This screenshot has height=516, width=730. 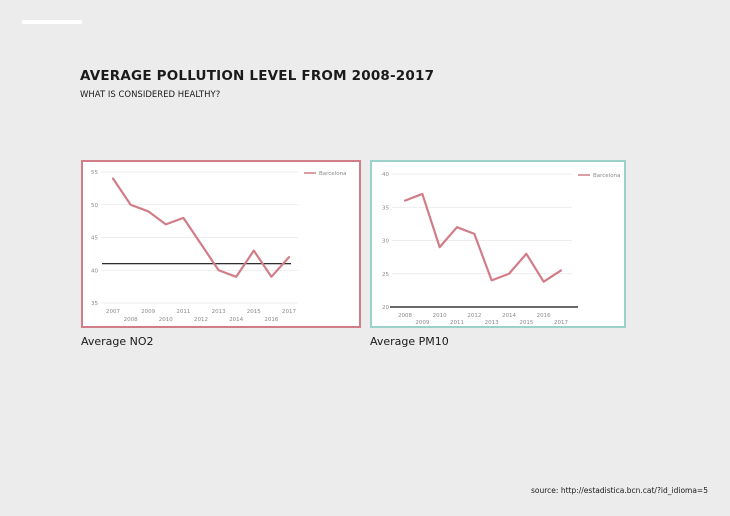 What do you see at coordinates (385, 275) in the screenshot?
I see `pm10-y-tick-label: 25` at bounding box center [385, 275].